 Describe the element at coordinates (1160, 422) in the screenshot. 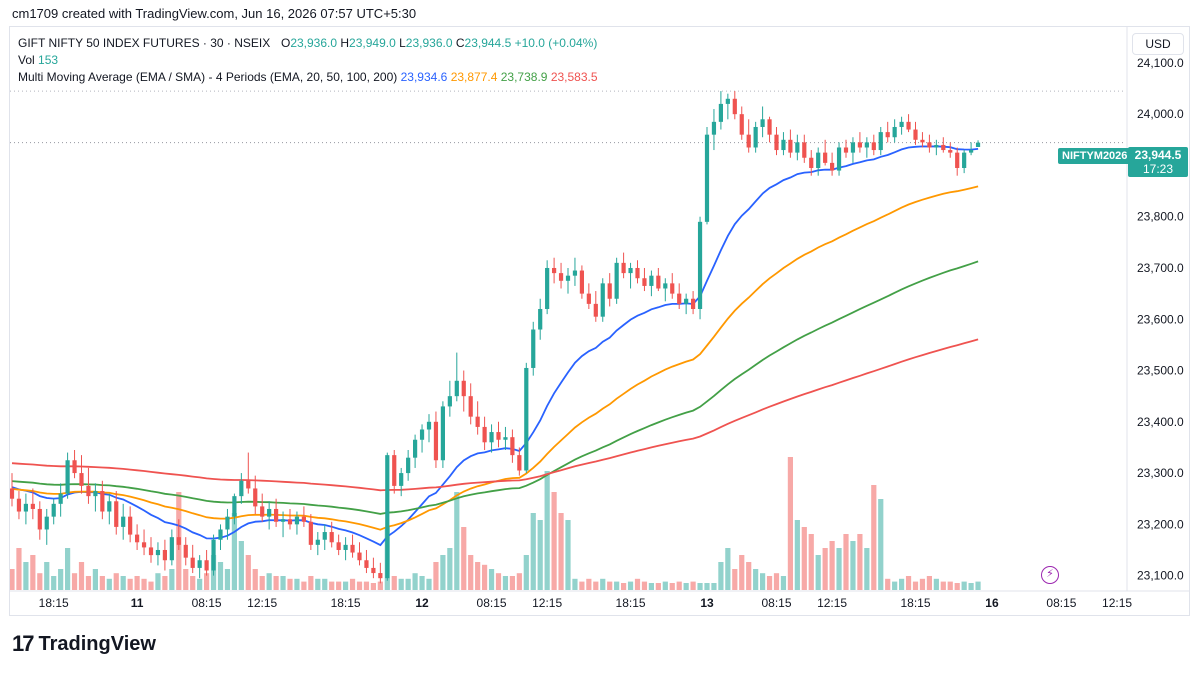

I see `price-tick-label: 23,400.0` at that location.